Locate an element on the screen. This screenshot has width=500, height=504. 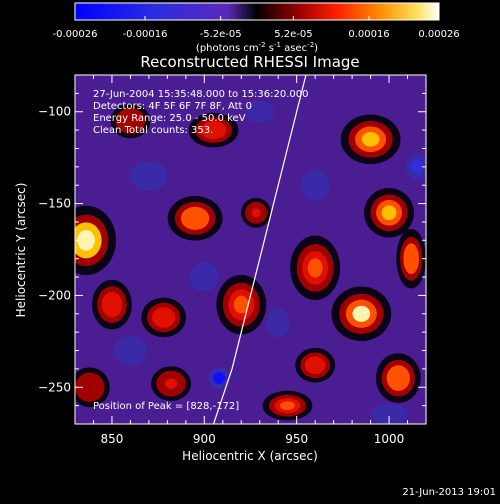
annotation-clean: Clean Total counts: 353. is located at coordinates (153, 130).